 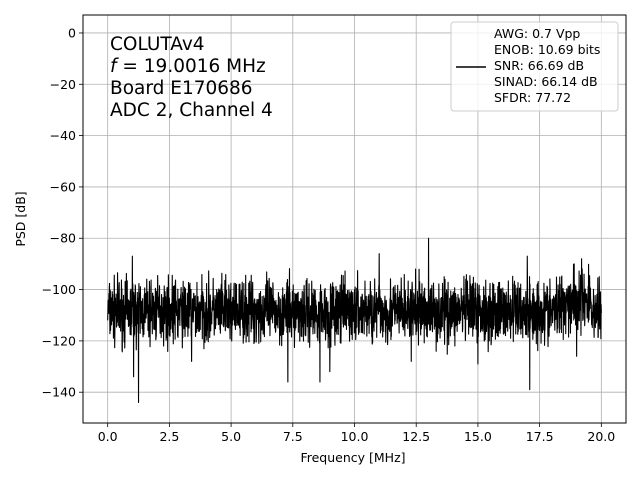 I want to click on x-tick-label: 7.5, so click(x=293, y=436).